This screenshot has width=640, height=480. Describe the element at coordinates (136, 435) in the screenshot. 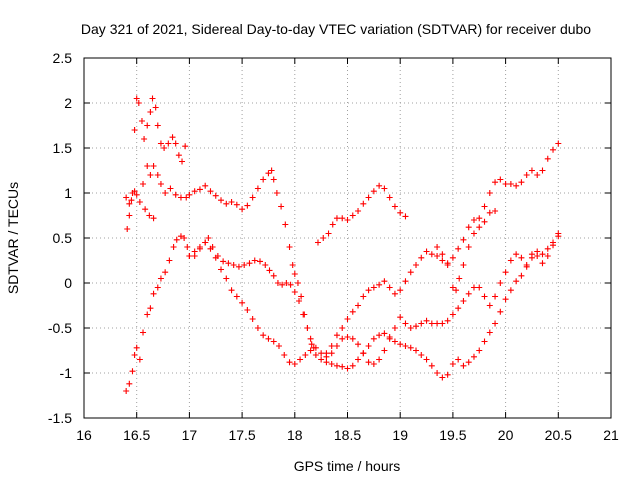

I see `x-tick-label: 16.5` at that location.